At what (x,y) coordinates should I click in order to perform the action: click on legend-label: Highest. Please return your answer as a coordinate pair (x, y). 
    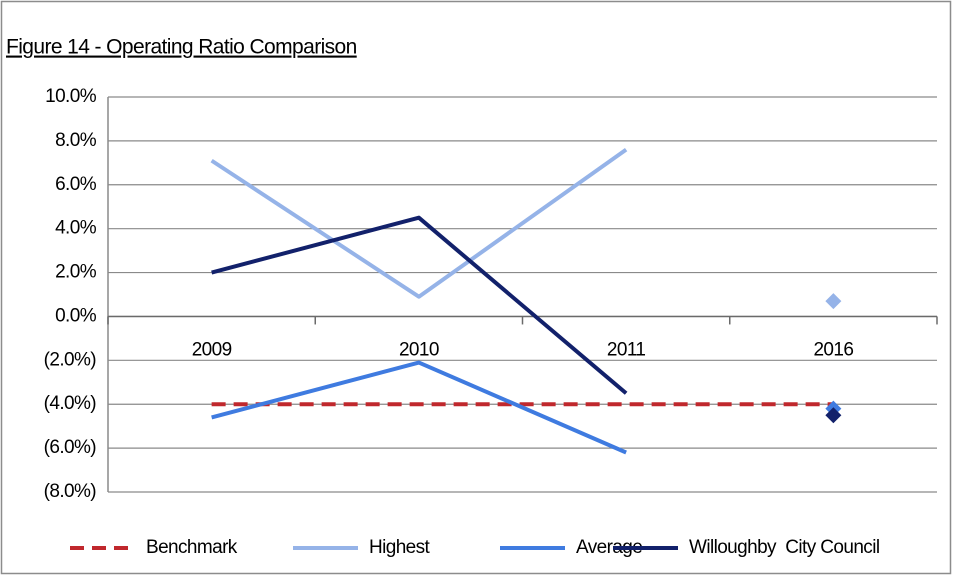
    Looking at the image, I should click on (400, 547).